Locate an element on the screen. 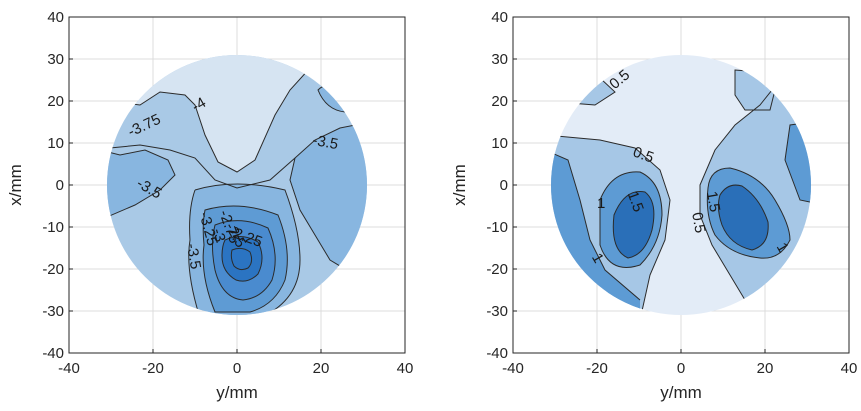 This screenshot has width=861, height=411. level-band-top is located at coordinates (237, 113).